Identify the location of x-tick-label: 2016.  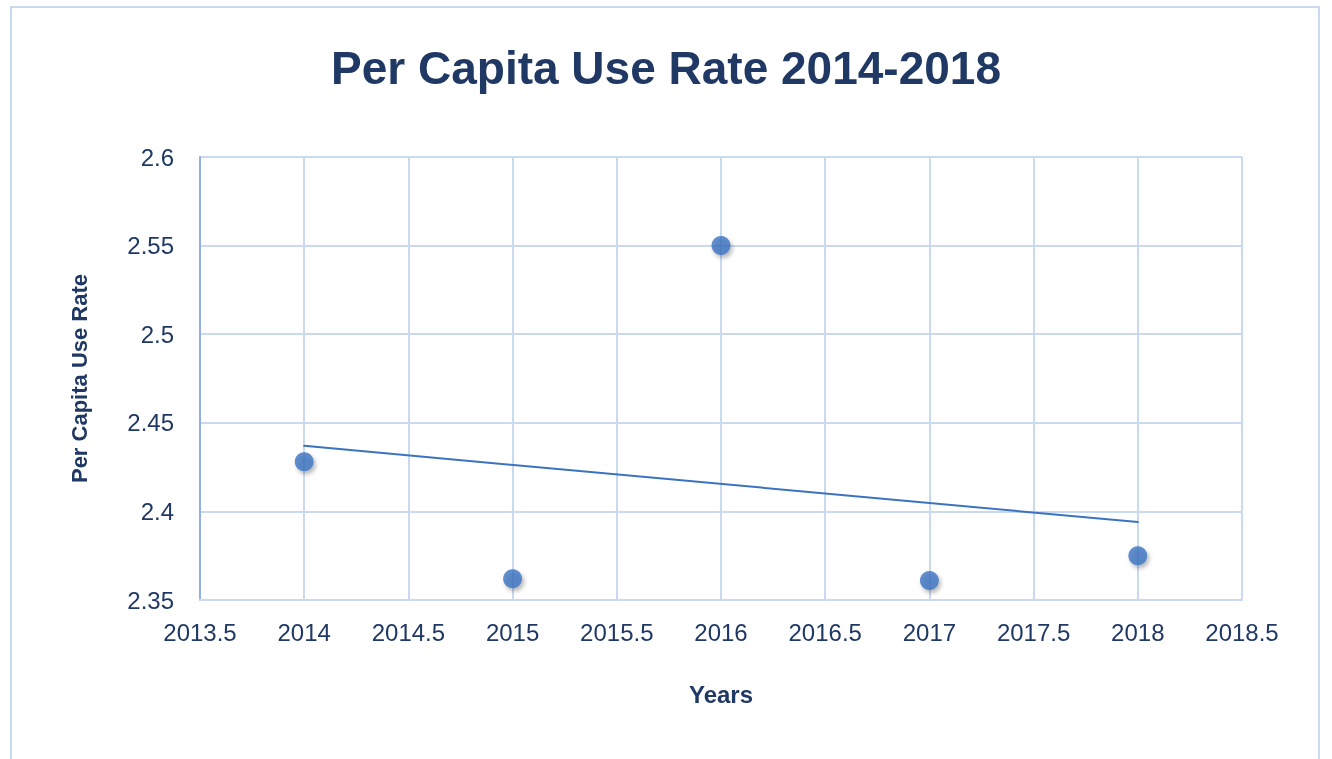
(721, 632).